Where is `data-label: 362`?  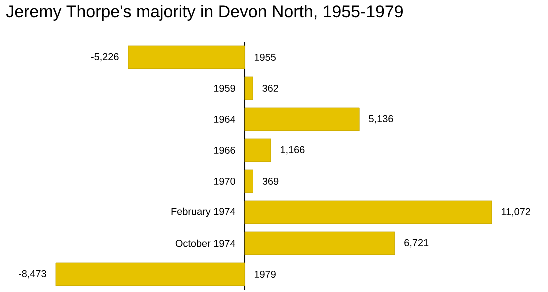 data-label: 362 is located at coordinates (270, 88).